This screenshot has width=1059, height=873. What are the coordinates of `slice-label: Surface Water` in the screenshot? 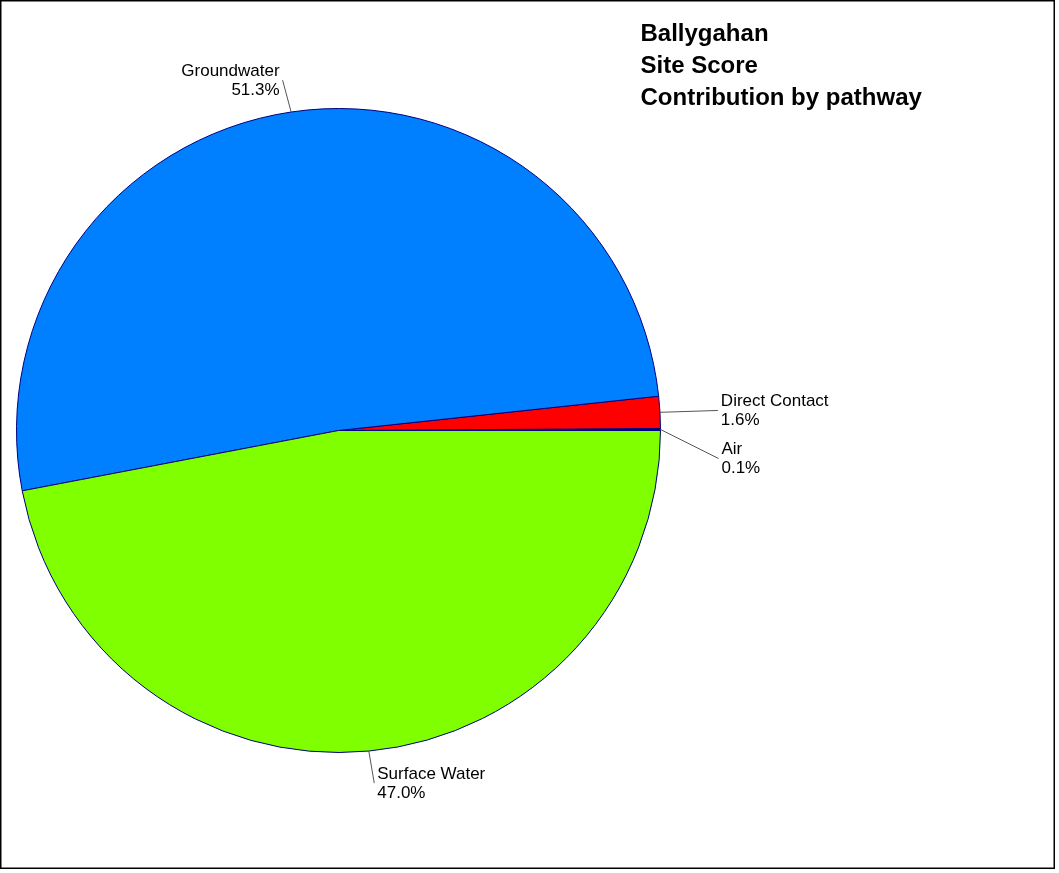 It's located at (431, 774).